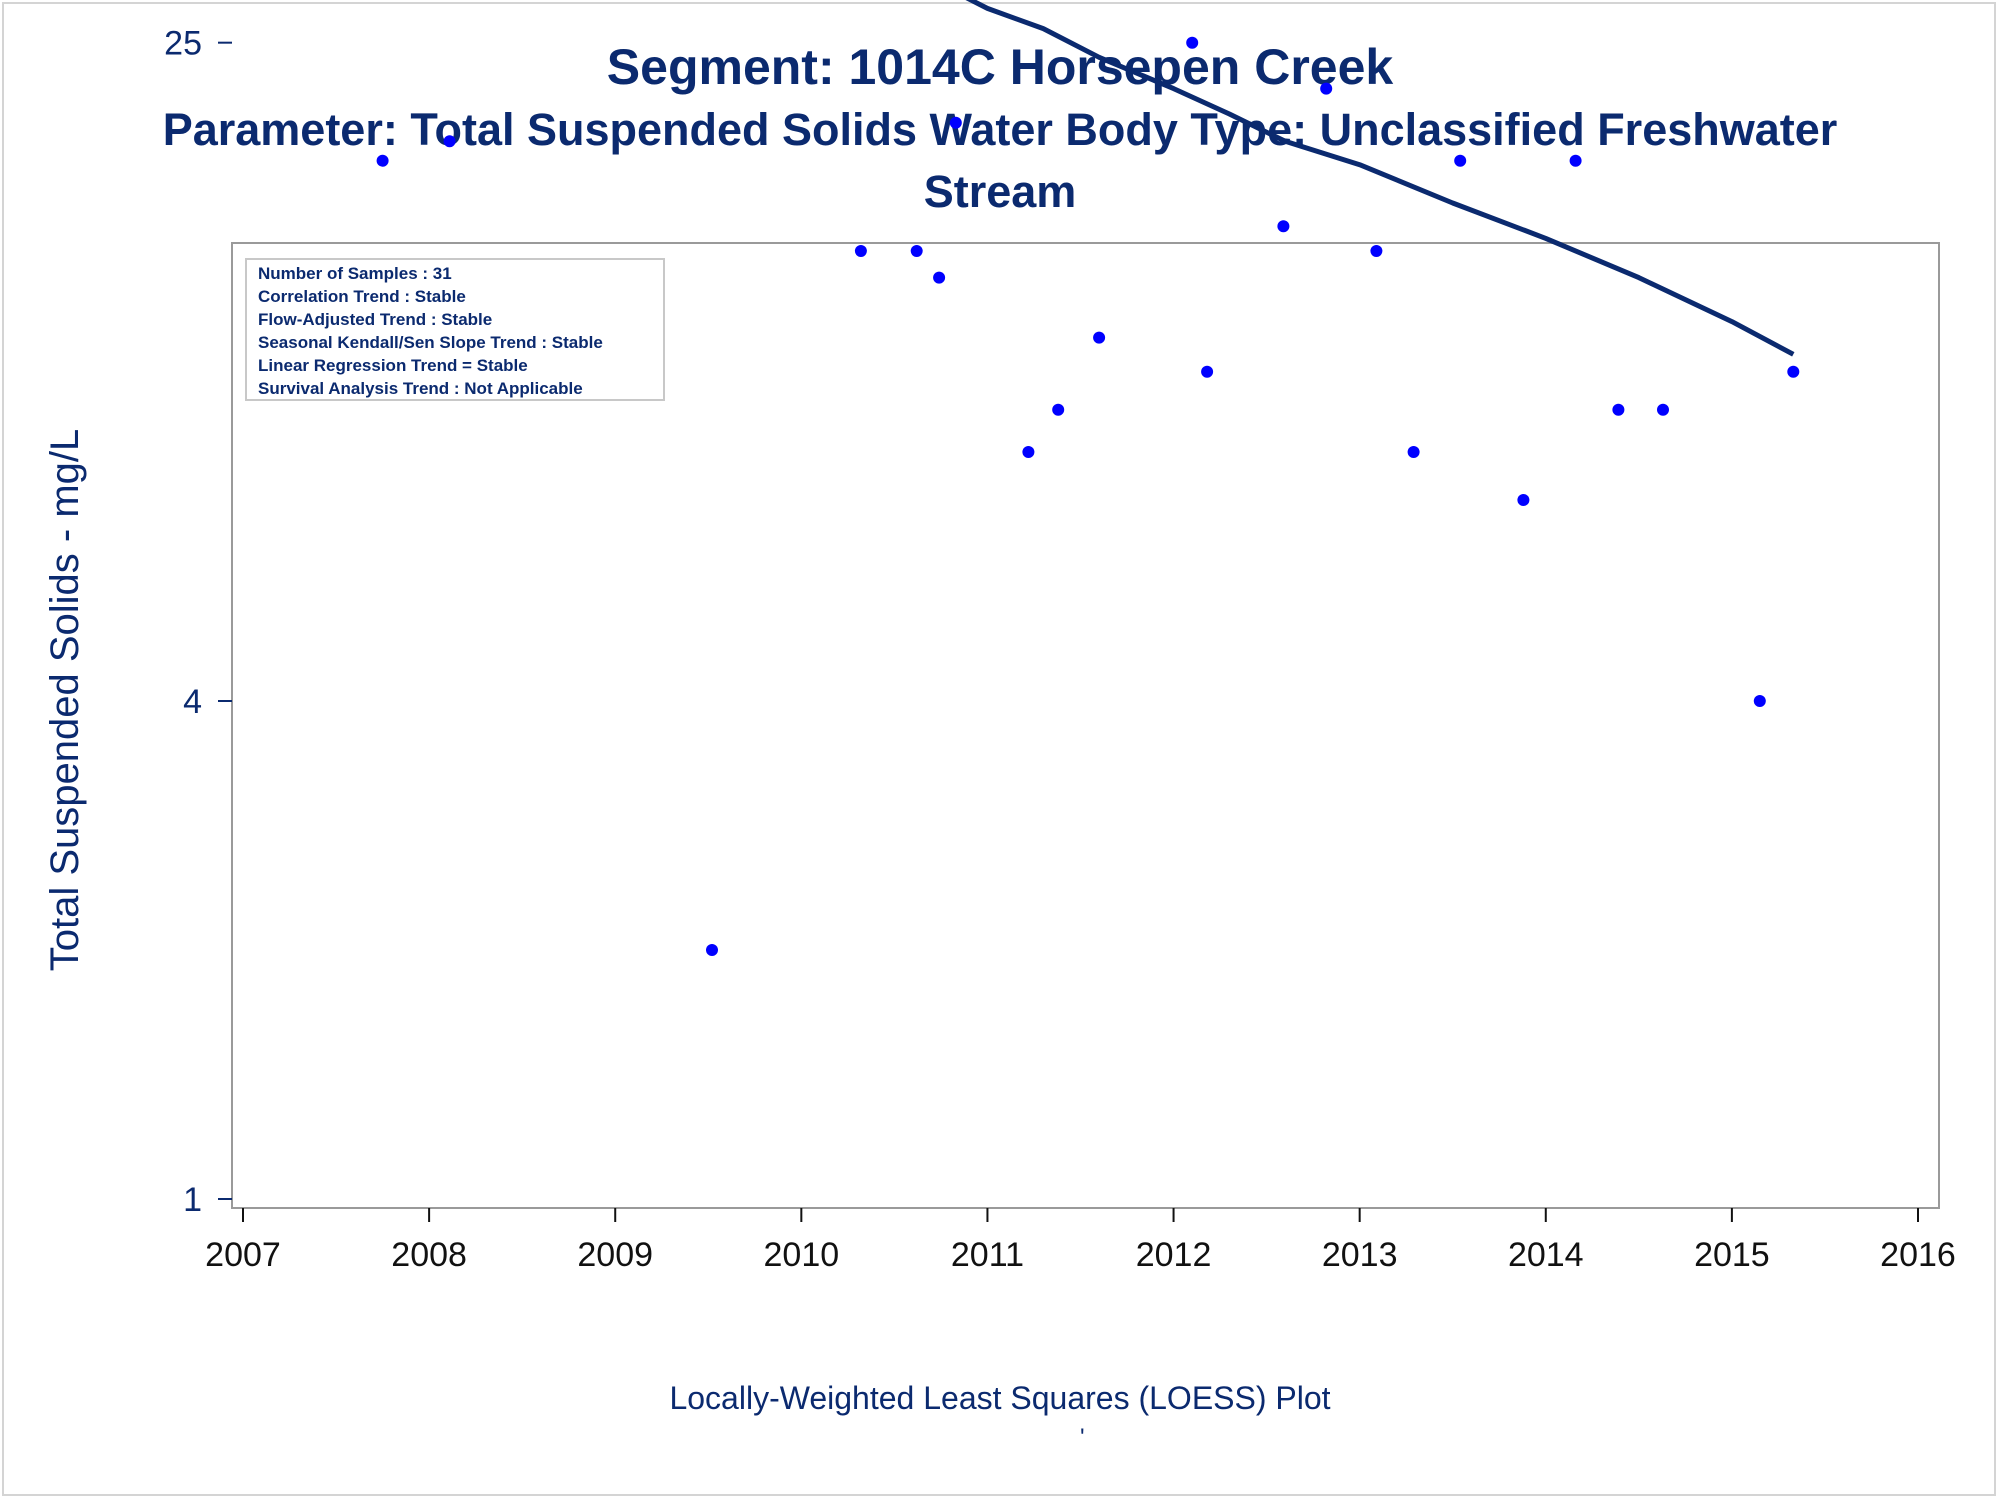  I want to click on stats-linear-regression-trend: Linear Regression Trend = Stable, so click(393, 365).